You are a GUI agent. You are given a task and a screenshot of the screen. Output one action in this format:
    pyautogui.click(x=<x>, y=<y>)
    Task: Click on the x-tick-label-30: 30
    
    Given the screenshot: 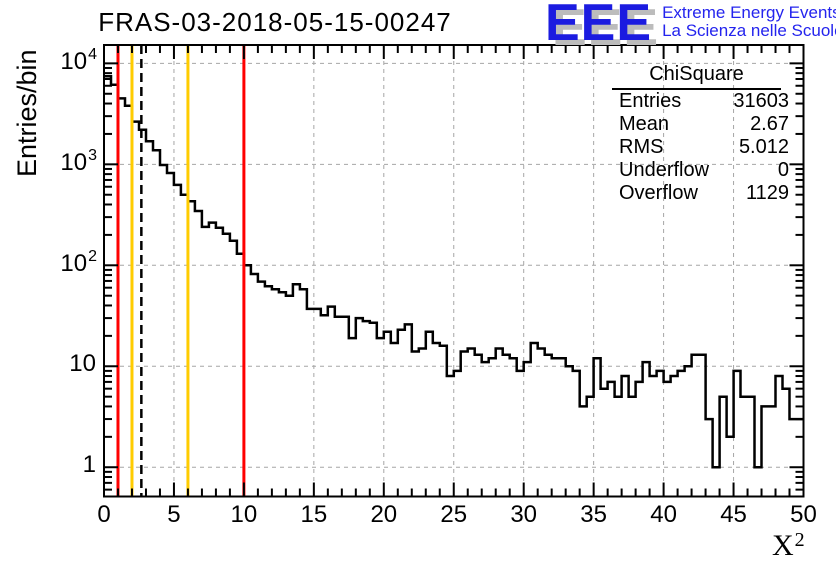 What is the action you would take?
    pyautogui.click(x=524, y=514)
    